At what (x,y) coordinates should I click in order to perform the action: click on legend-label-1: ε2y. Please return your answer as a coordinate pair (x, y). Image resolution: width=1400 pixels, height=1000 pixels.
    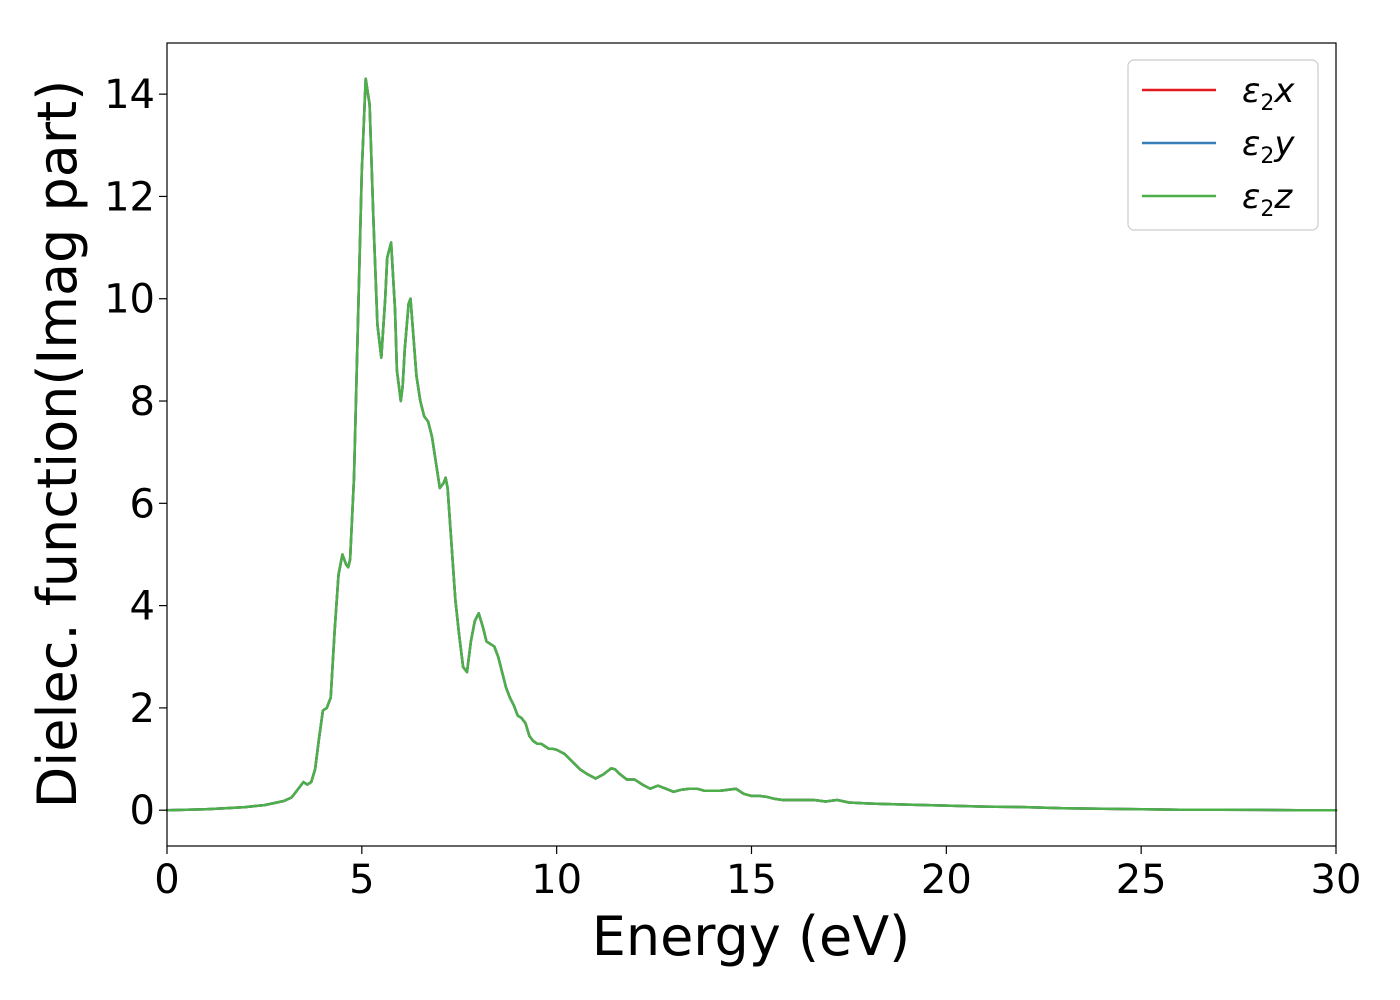
    Looking at the image, I should click on (1268, 146).